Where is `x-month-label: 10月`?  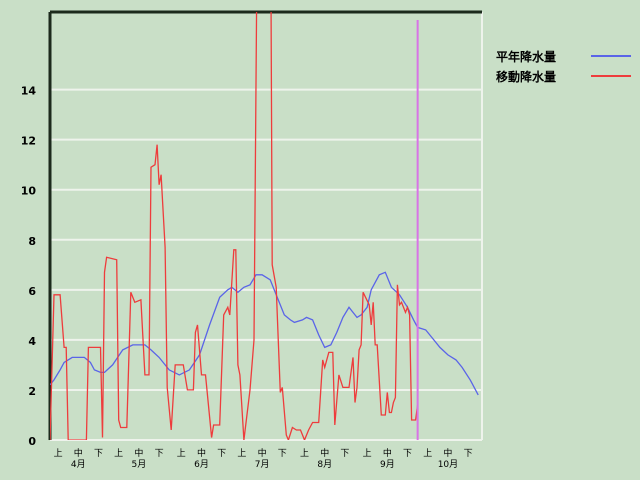 x-month-label: 10月 is located at coordinates (448, 464).